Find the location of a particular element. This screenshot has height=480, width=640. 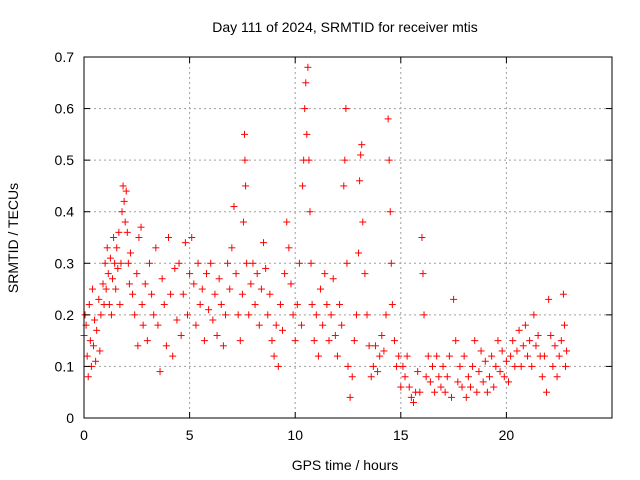

y-tick-label: 0.6 is located at coordinates (65, 109).